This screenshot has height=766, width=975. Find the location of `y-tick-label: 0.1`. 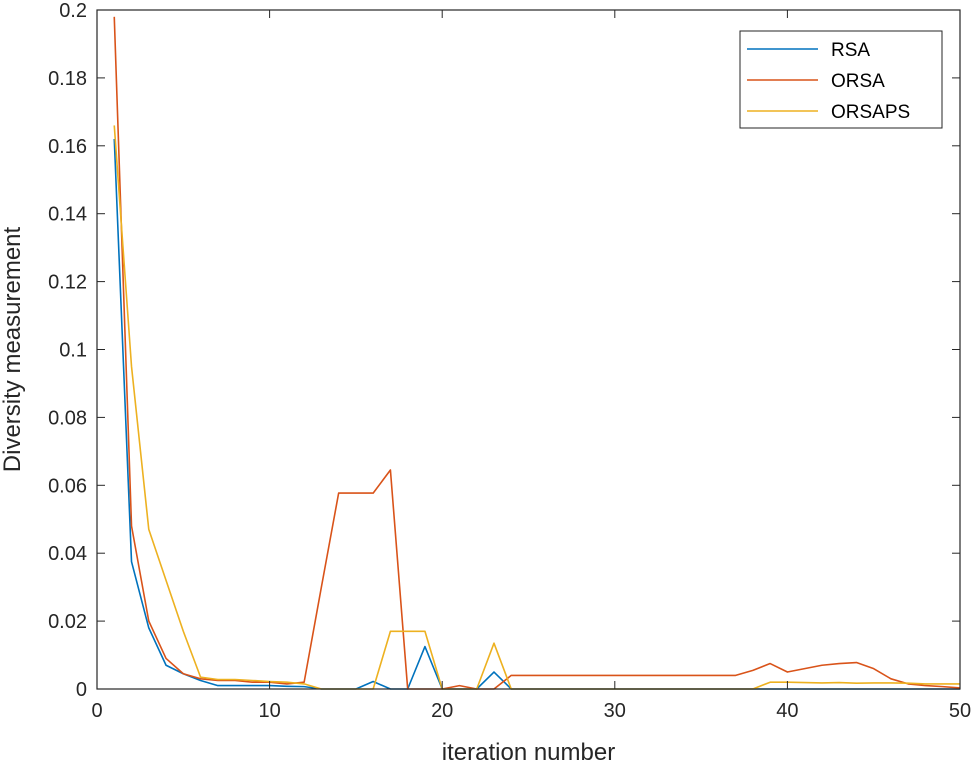

y-tick-label: 0.1 is located at coordinates (73, 351).